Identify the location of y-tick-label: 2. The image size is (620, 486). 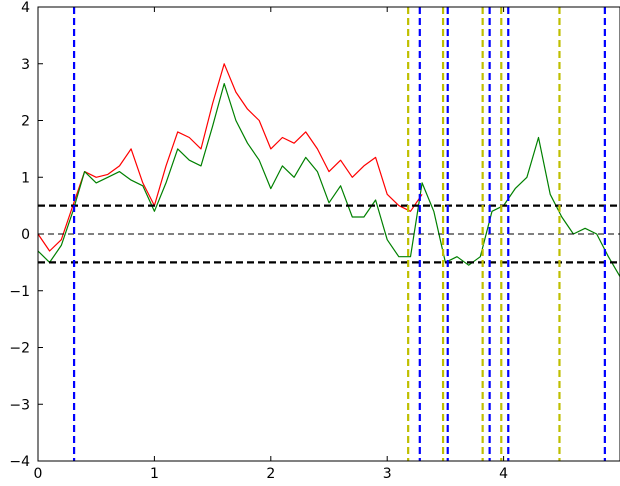
(25, 122).